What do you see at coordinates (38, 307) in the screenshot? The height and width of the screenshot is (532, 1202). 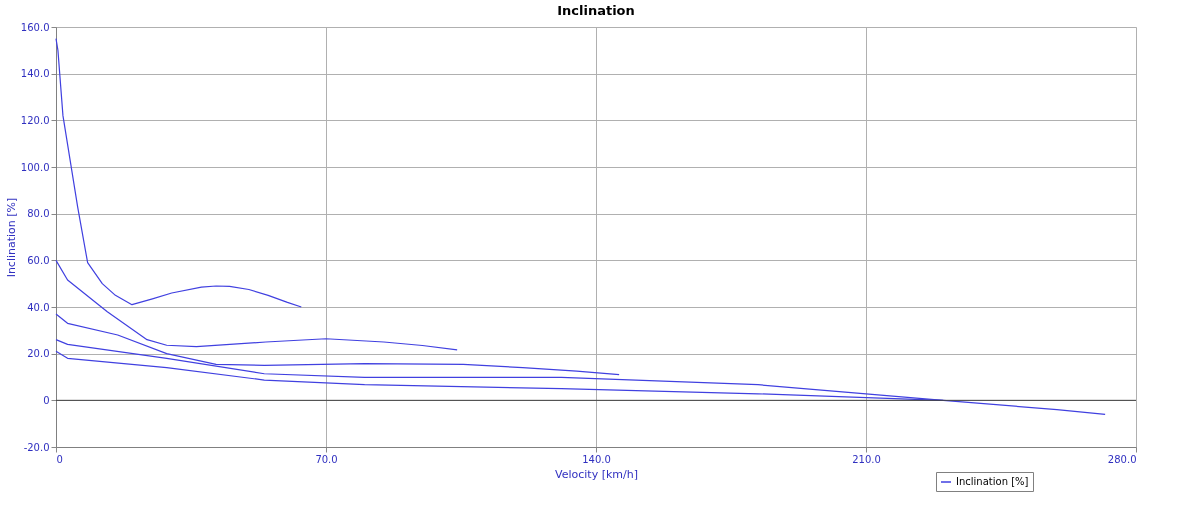 I see `y-tick-label: 40.0` at bounding box center [38, 307].